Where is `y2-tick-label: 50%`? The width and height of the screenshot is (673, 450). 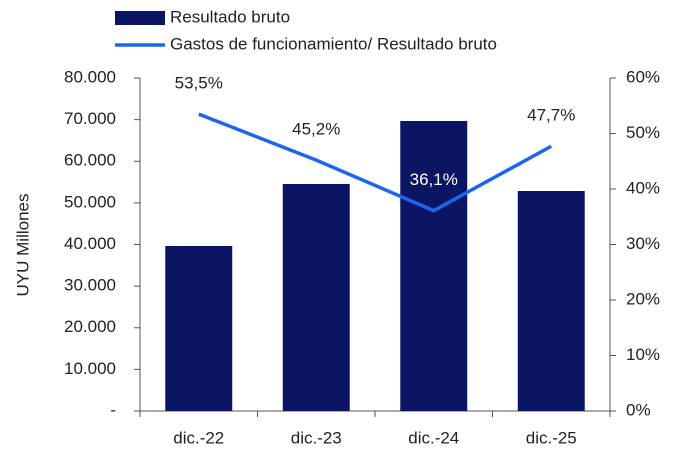 y2-tick-label: 50% is located at coordinates (643, 132).